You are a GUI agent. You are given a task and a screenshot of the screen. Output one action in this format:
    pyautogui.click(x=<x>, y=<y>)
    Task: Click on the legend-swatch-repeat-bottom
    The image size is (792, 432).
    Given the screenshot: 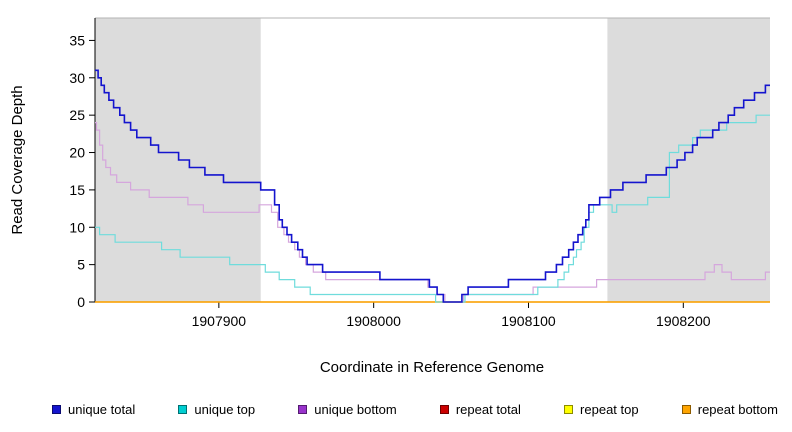 What is the action you would take?
    pyautogui.click(x=686, y=409)
    